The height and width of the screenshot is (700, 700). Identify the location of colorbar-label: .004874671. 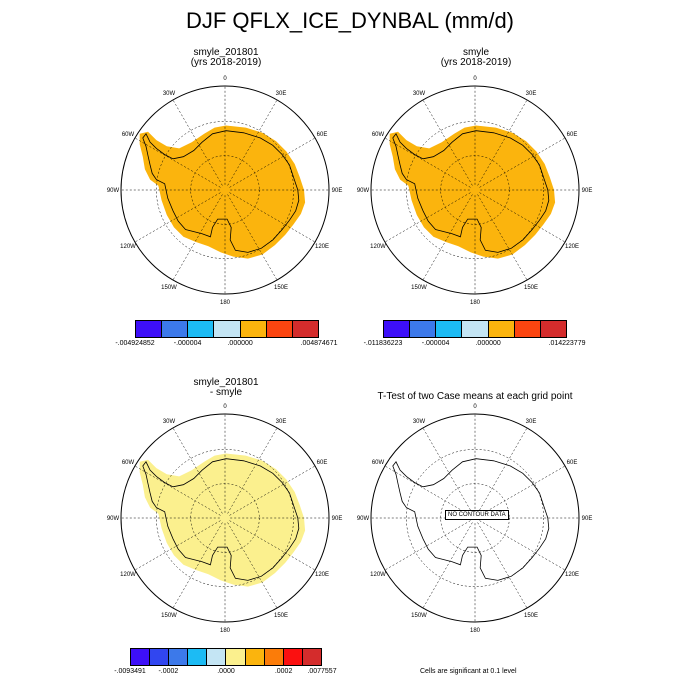
(319, 343).